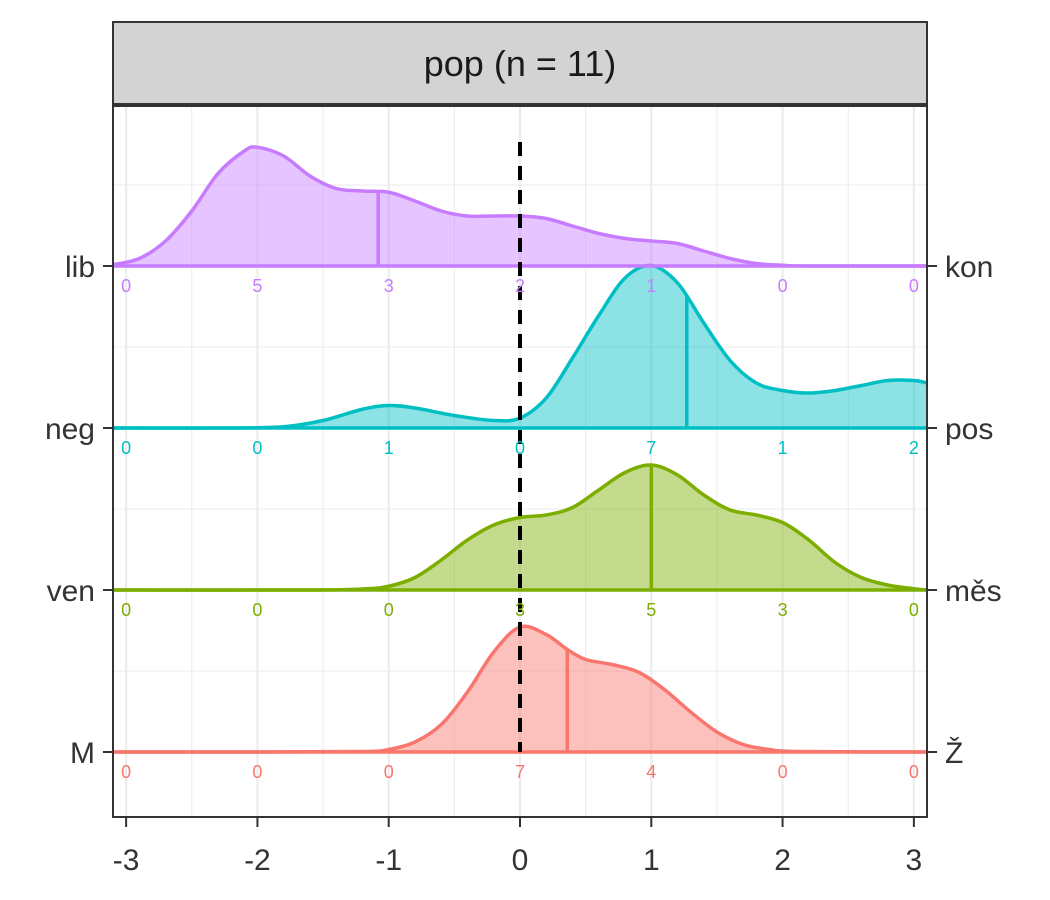 This screenshot has width=1050, height=900. I want to click on density-area-neg, so click(520, 347).